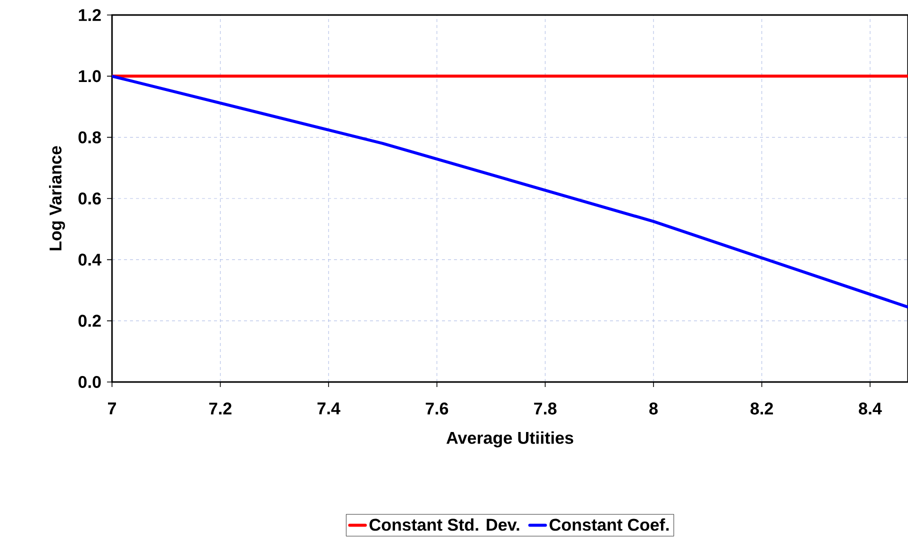 The image size is (908, 559). What do you see at coordinates (89, 198) in the screenshot?
I see `y-tick-label: 0.6` at bounding box center [89, 198].